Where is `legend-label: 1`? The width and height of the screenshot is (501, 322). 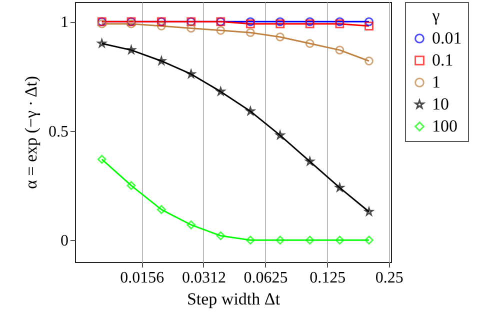 legend-label: 1 is located at coordinates (436, 82).